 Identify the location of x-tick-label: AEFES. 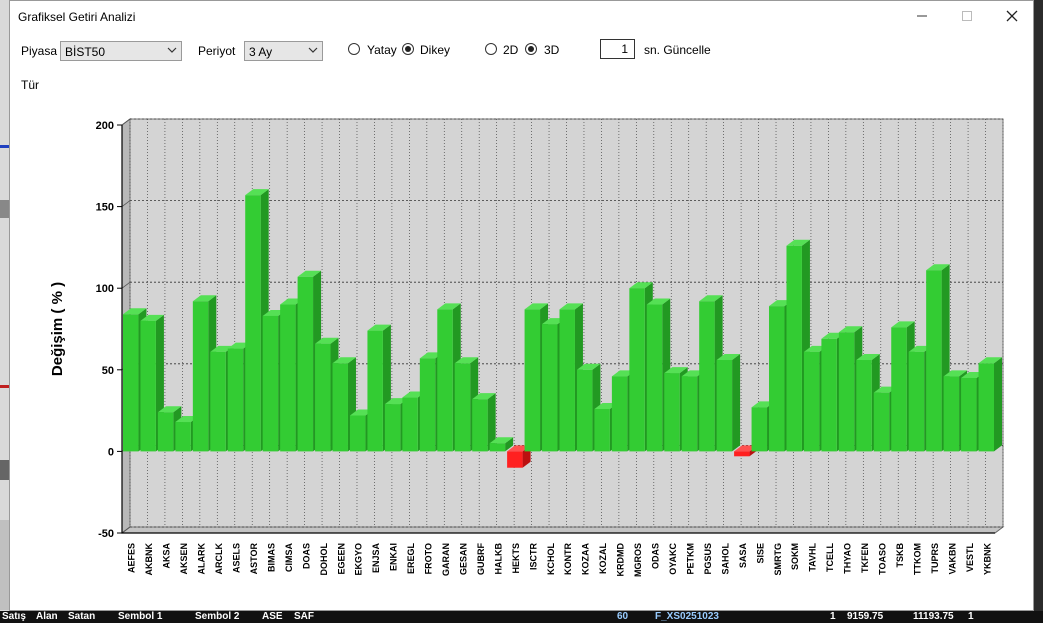
(132, 558).